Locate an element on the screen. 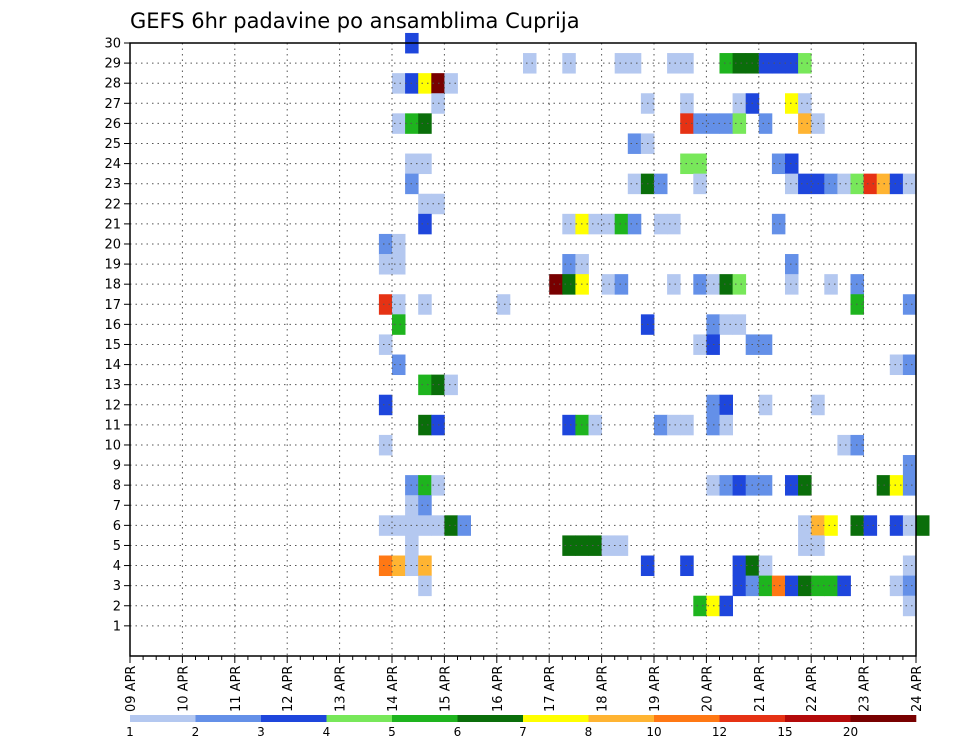 Image resolution: width=960 pixels, height=746 pixels. x-tick-label: 24 APR is located at coordinates (917, 689).